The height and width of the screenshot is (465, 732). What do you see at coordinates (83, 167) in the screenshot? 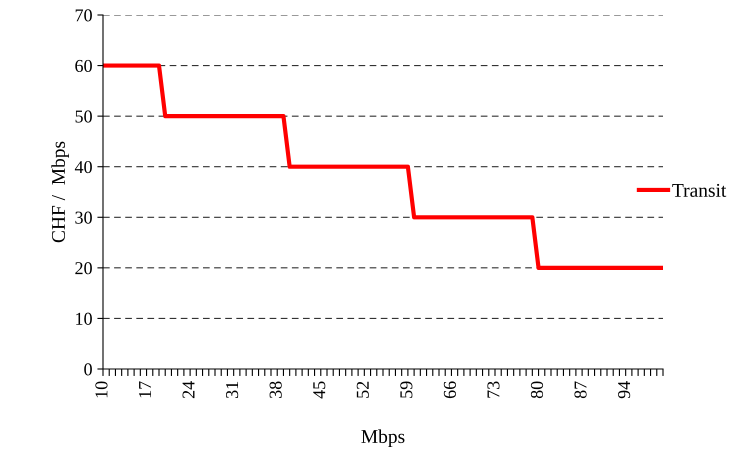
I see `y-tick-label: 40` at bounding box center [83, 167].